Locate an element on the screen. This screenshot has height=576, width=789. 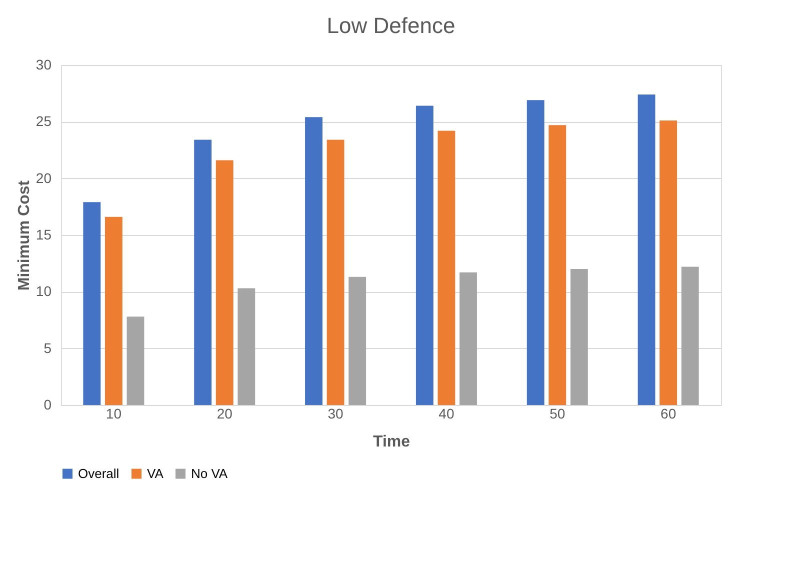
y-tick-label: 15 is located at coordinates (44, 234).